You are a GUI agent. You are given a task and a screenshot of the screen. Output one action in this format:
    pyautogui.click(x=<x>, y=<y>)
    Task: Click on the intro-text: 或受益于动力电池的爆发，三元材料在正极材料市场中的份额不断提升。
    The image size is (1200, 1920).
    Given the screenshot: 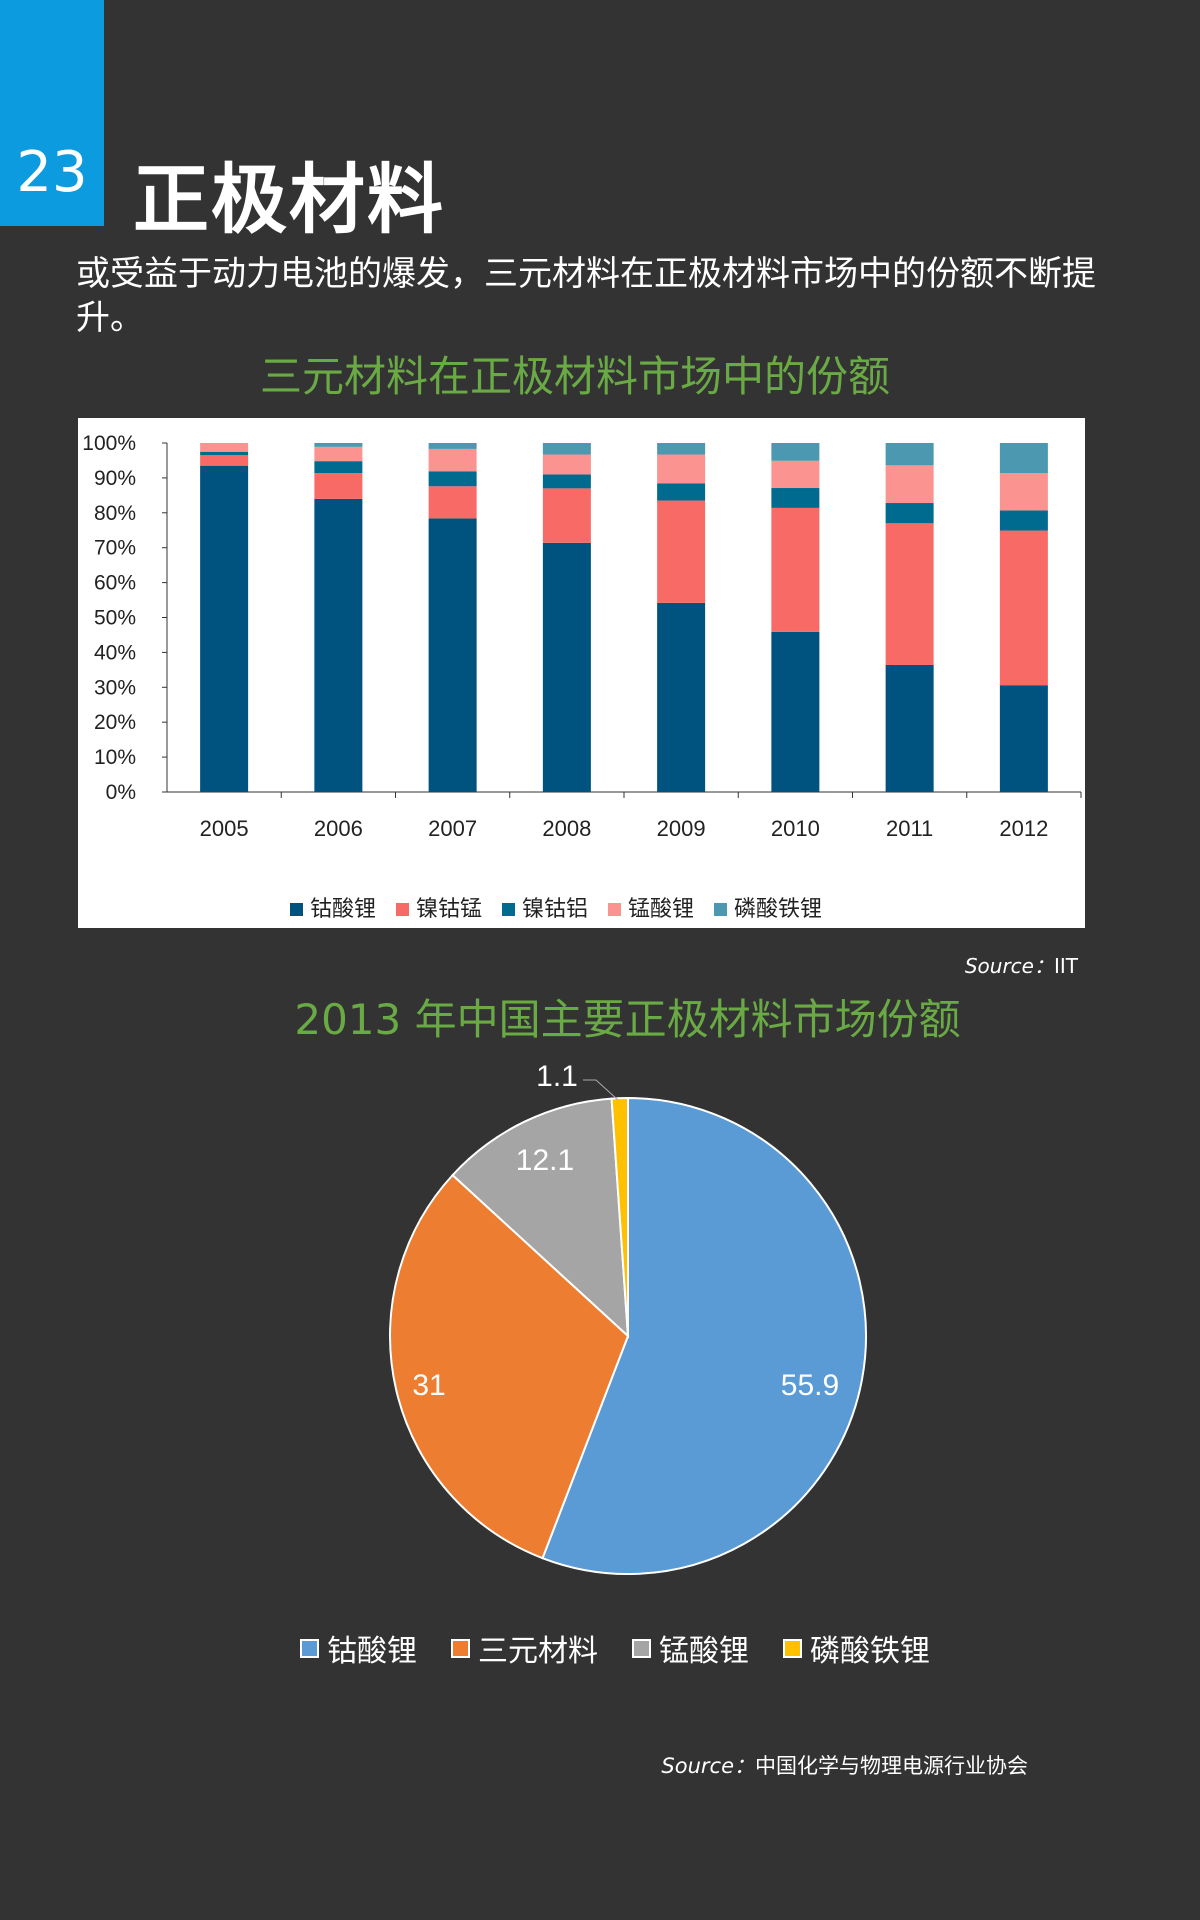 What is the action you would take?
    pyautogui.click(x=586, y=296)
    